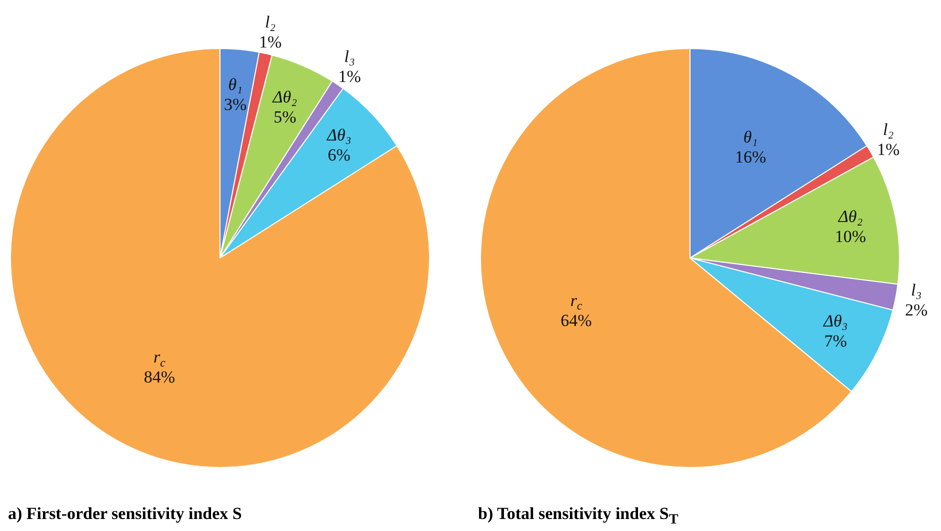  What do you see at coordinates (850, 236) in the screenshot?
I see `data-label: 10%` at bounding box center [850, 236].